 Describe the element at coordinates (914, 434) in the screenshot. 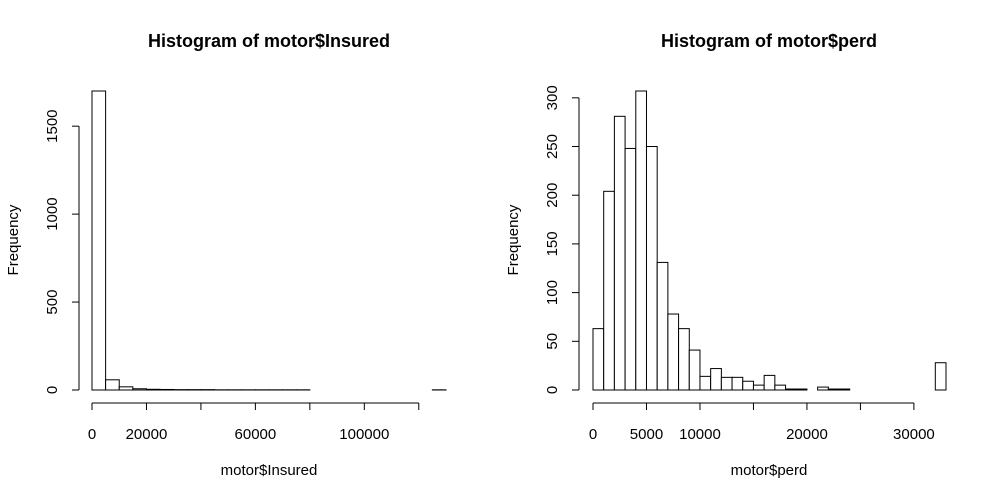

I see `perd-x-tick-label: 30000` at that location.